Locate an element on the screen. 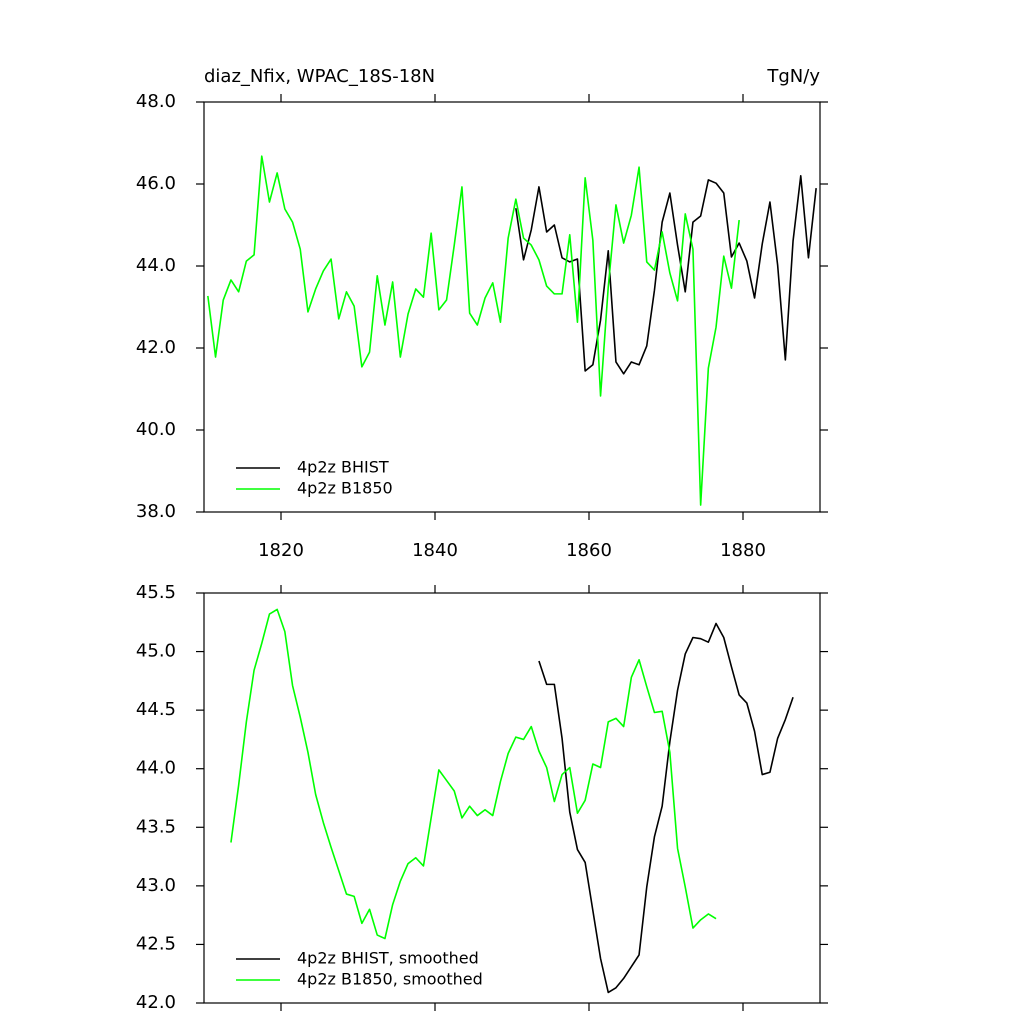  y-tick-label: 45.0 is located at coordinates (156, 651).